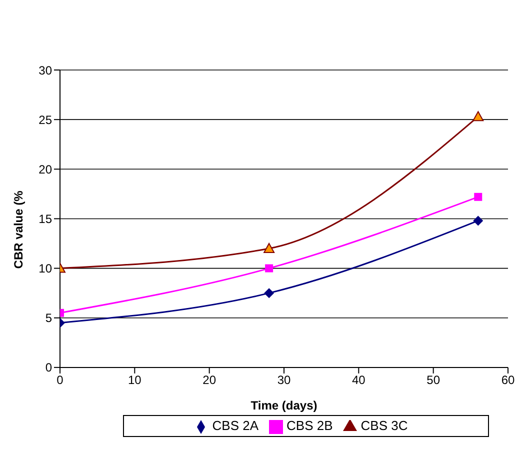  What do you see at coordinates (48, 318) in the screenshot?
I see `y-tick-label: 5` at bounding box center [48, 318].